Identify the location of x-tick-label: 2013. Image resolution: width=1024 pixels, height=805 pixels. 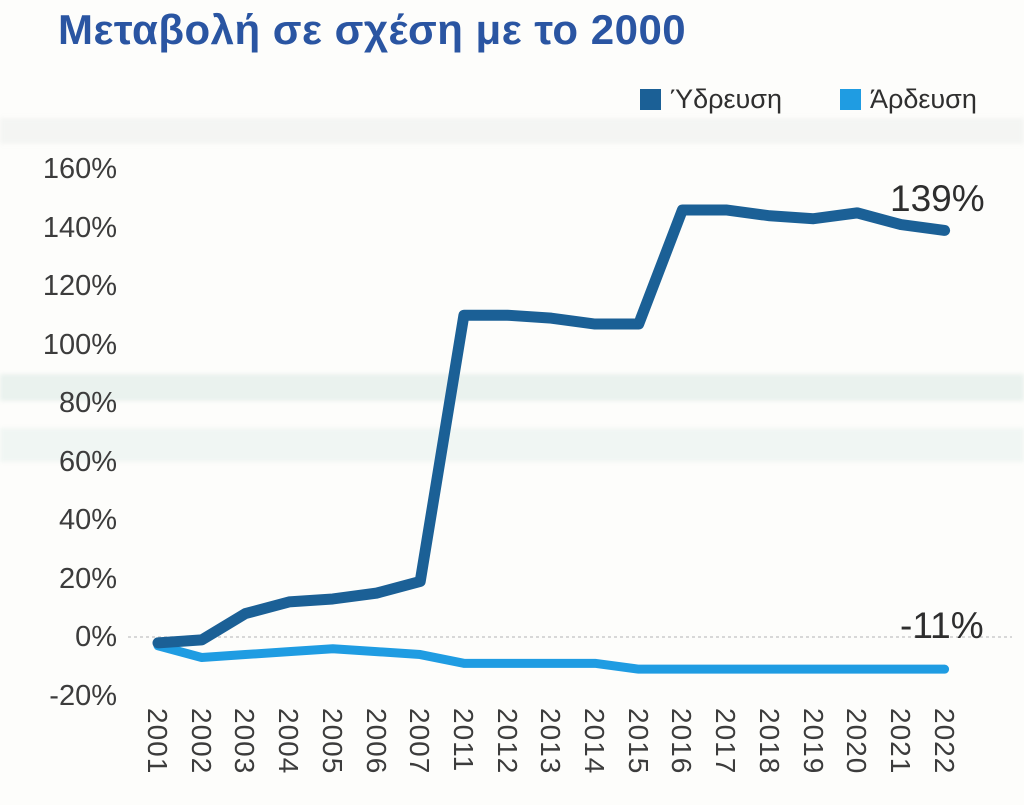
(550, 741).